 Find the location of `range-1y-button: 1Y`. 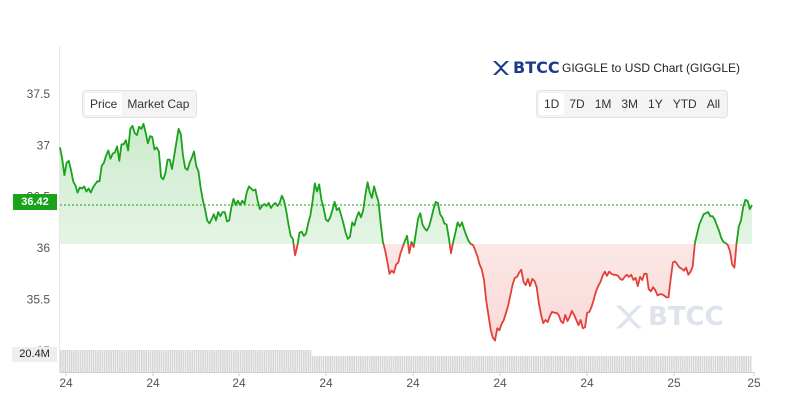

range-1y-button: 1Y is located at coordinates (655, 104).